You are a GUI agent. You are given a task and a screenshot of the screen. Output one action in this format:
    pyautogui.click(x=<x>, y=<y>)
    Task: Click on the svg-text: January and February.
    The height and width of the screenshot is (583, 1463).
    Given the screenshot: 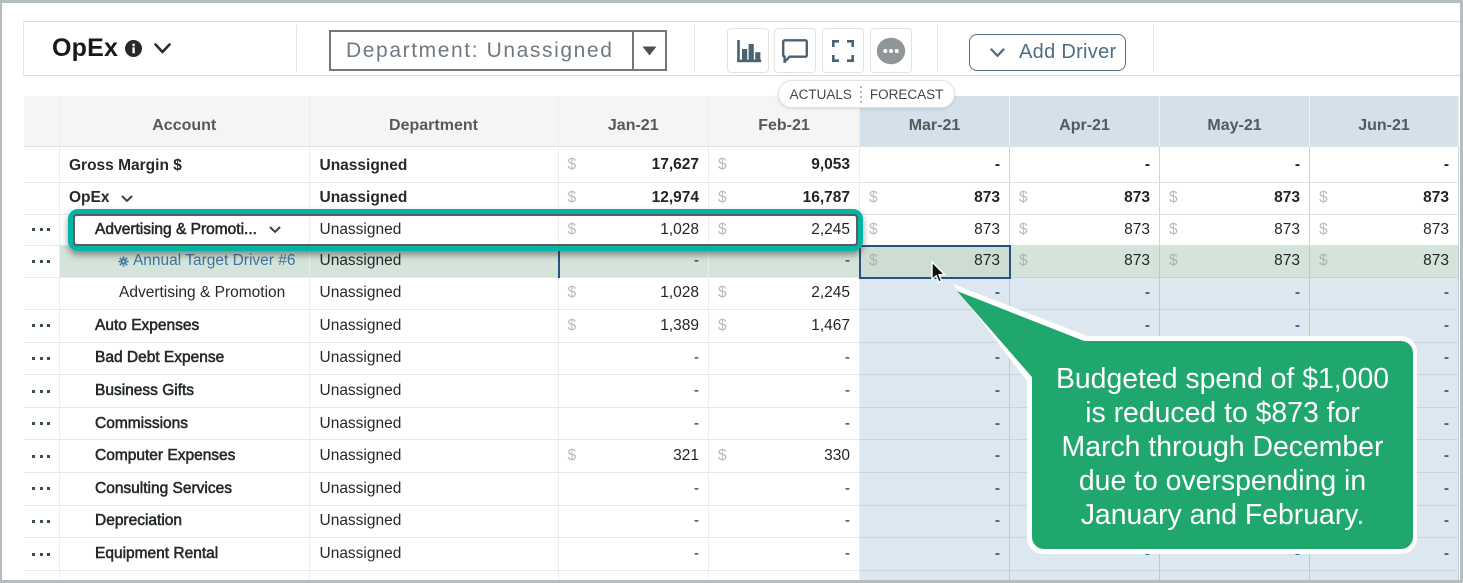 What is the action you would take?
    pyautogui.click(x=1223, y=515)
    